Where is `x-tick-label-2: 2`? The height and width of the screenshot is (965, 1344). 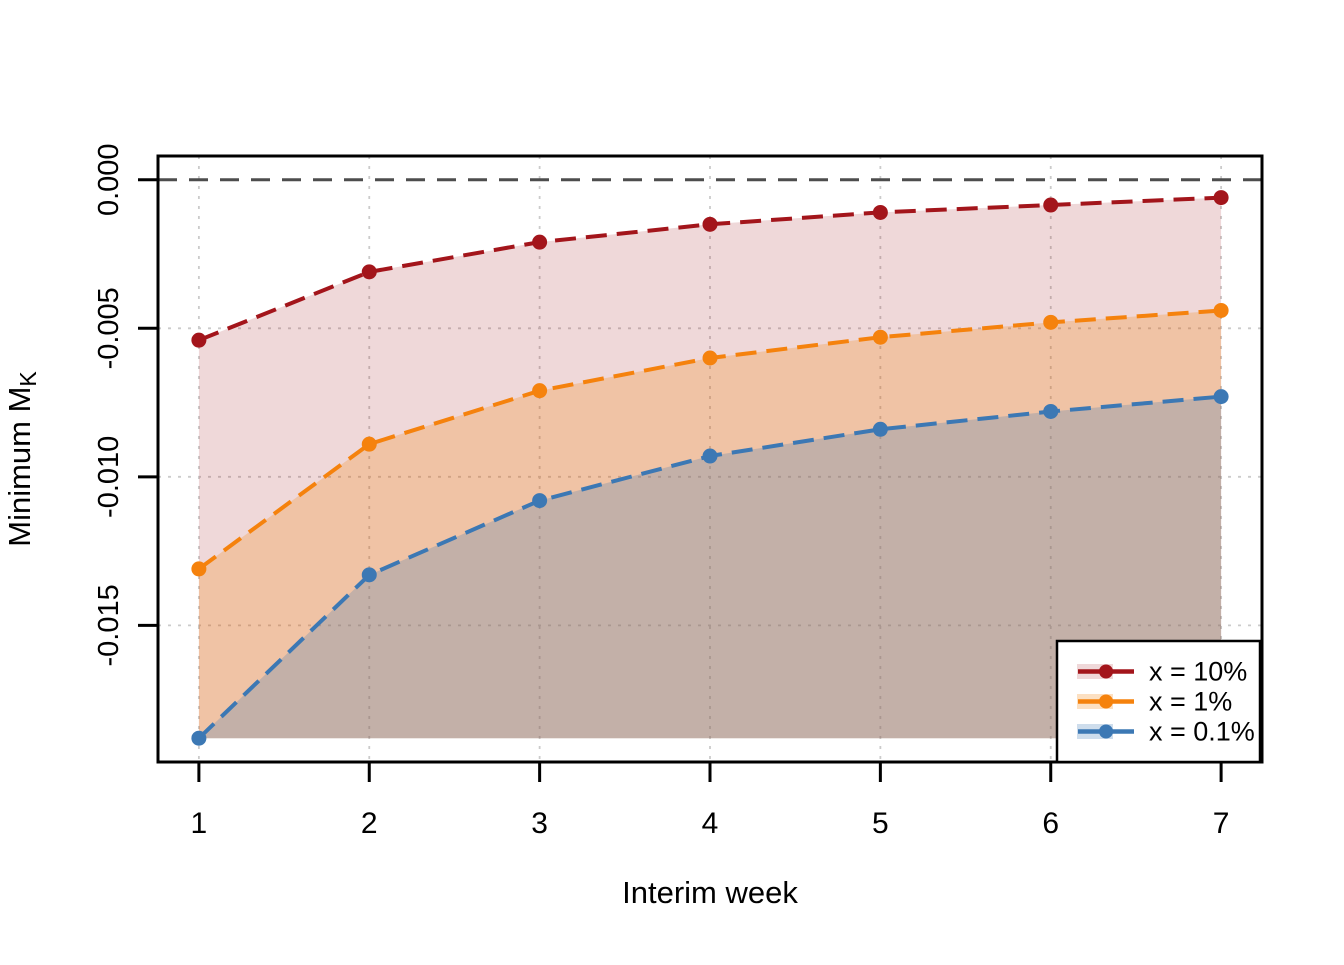 x-tick-label-2: 2 is located at coordinates (369, 823).